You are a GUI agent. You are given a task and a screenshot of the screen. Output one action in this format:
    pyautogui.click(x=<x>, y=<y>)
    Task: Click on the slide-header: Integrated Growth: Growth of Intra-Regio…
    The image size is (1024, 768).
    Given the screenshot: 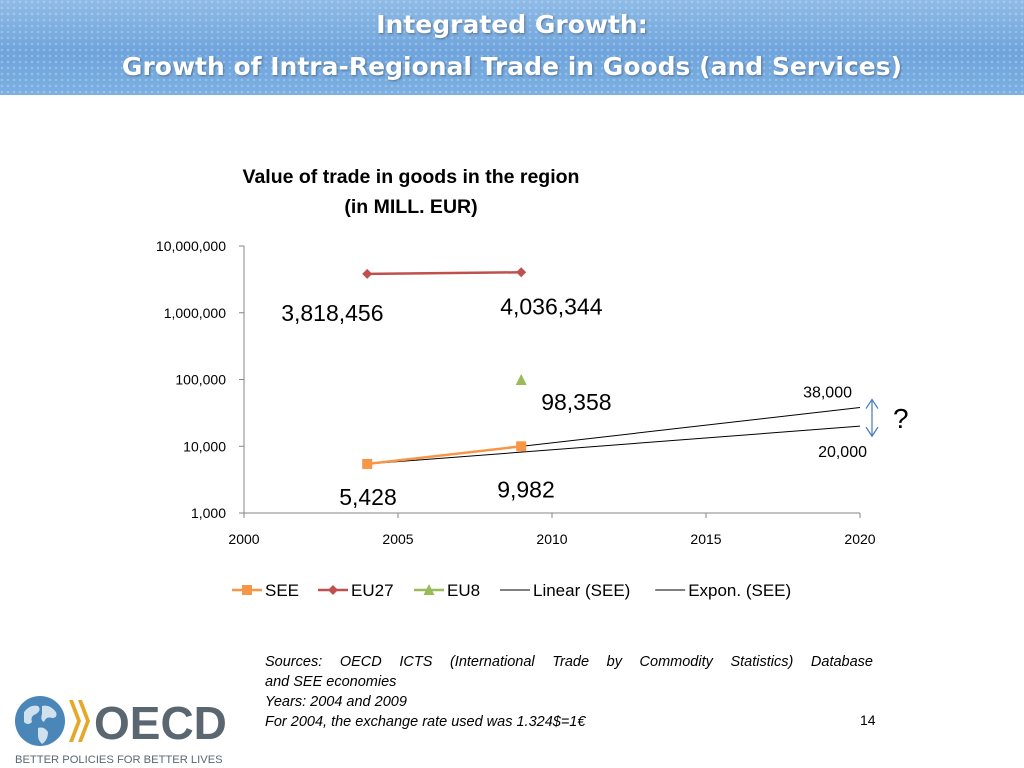 What is the action you would take?
    pyautogui.click(x=512, y=47)
    